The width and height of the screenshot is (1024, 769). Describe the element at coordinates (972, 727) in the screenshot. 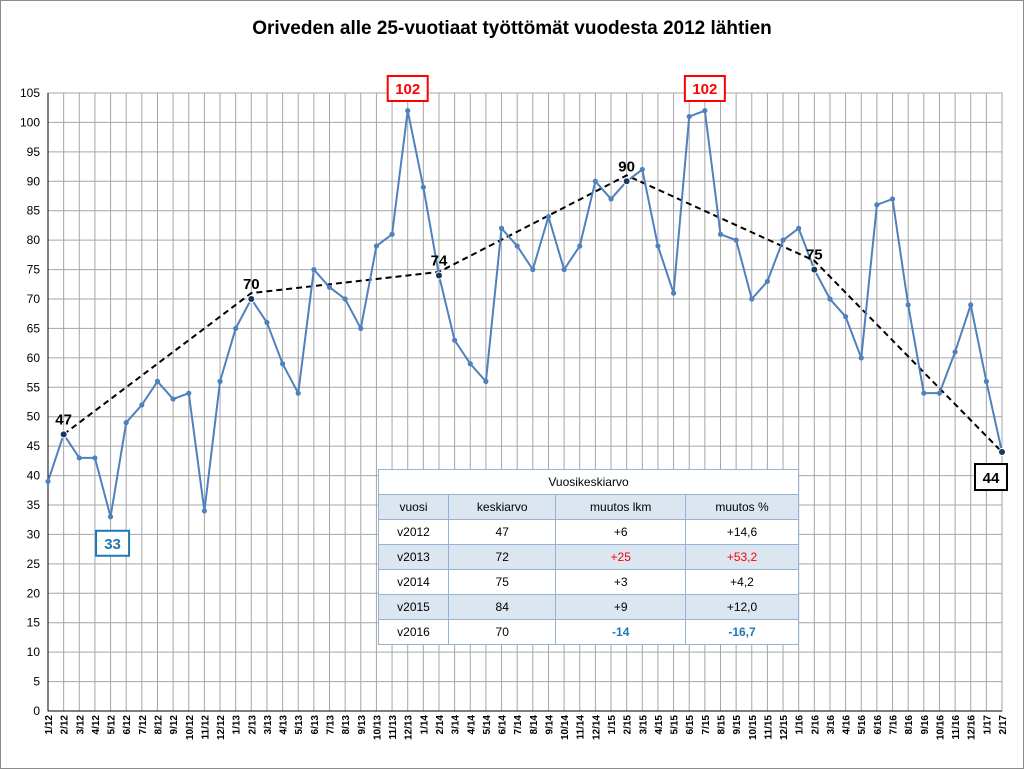

I see `x-tick-label: 12/16` at that location.